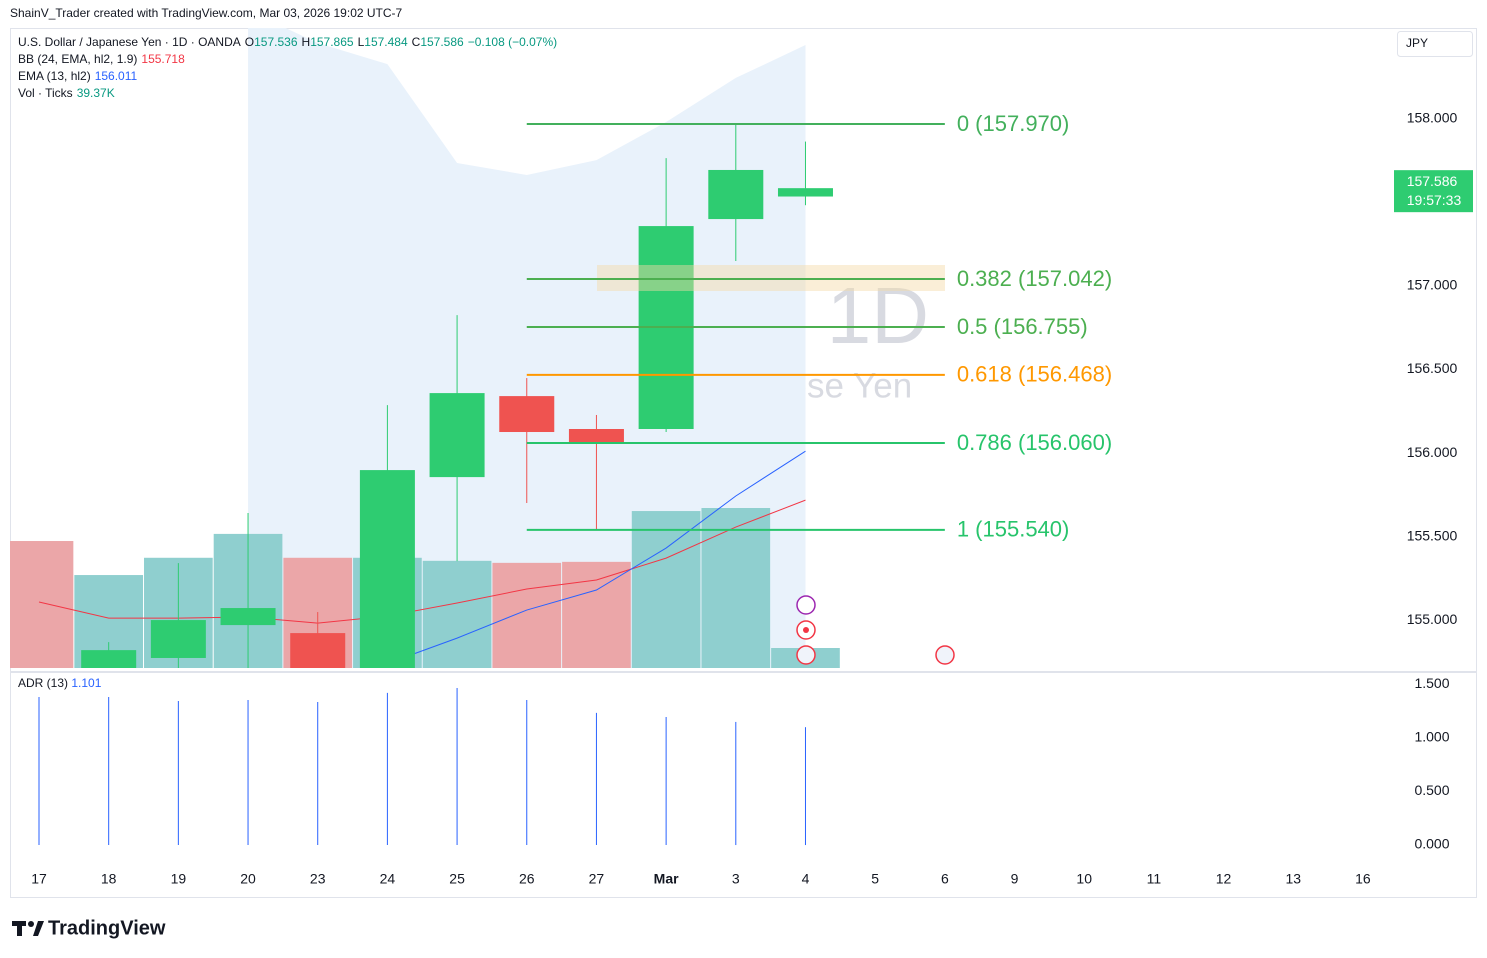 The image size is (1487, 958). What do you see at coordinates (1431, 737) in the screenshot?
I see `y-tick-label: 1.000` at bounding box center [1431, 737].